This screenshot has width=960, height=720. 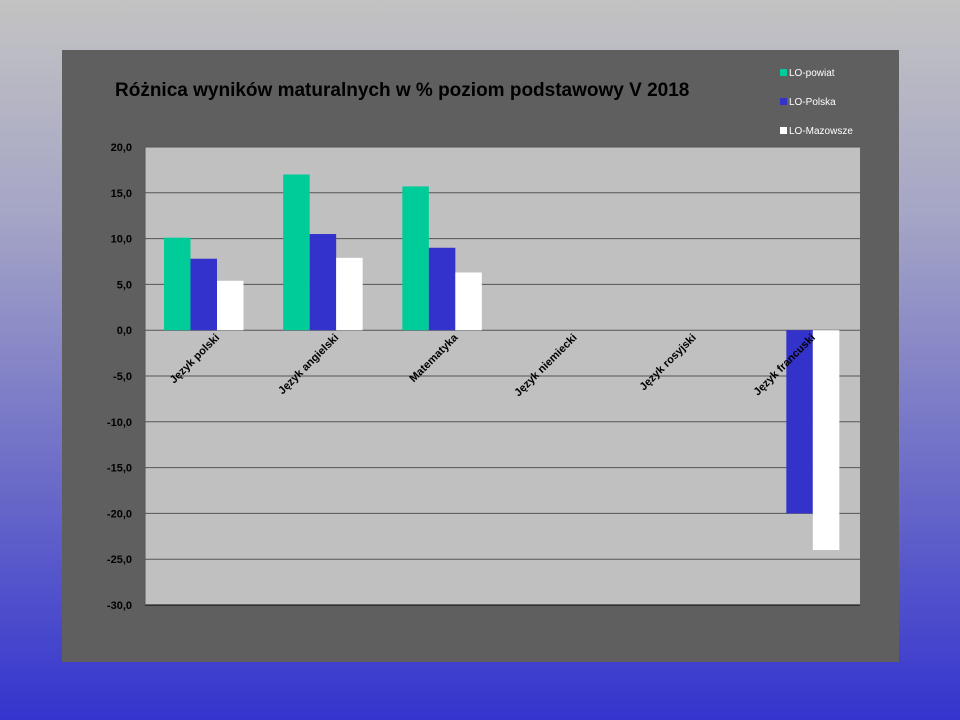 What do you see at coordinates (124, 285) in the screenshot?
I see `y-tick-label: 5,0` at bounding box center [124, 285].